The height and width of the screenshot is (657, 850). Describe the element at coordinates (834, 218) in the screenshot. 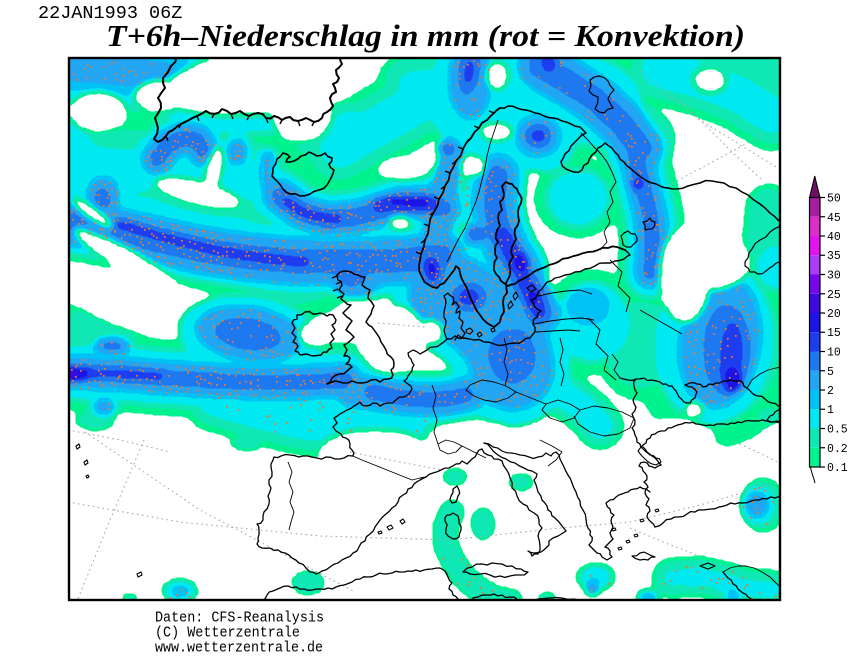

I see `svg-text: 45` at that location.